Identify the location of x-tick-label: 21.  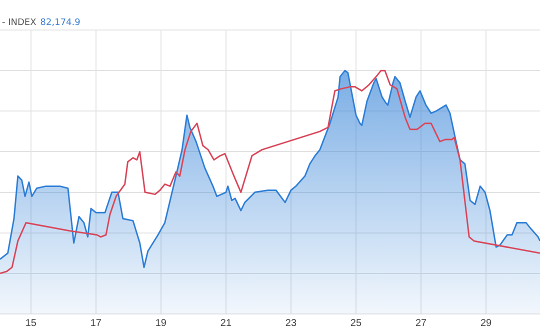
(226, 323).